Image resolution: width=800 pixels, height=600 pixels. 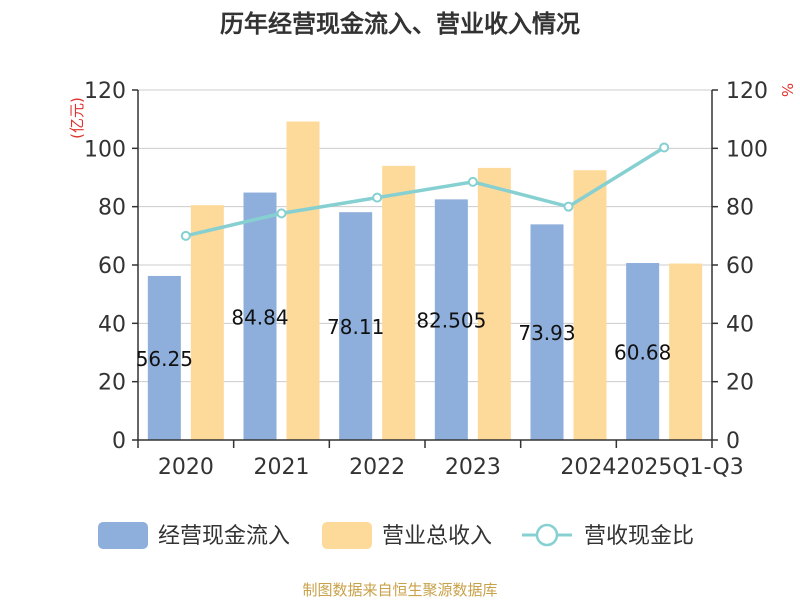 I want to click on data-label-cash-inflow: 73.93, so click(x=546, y=333).